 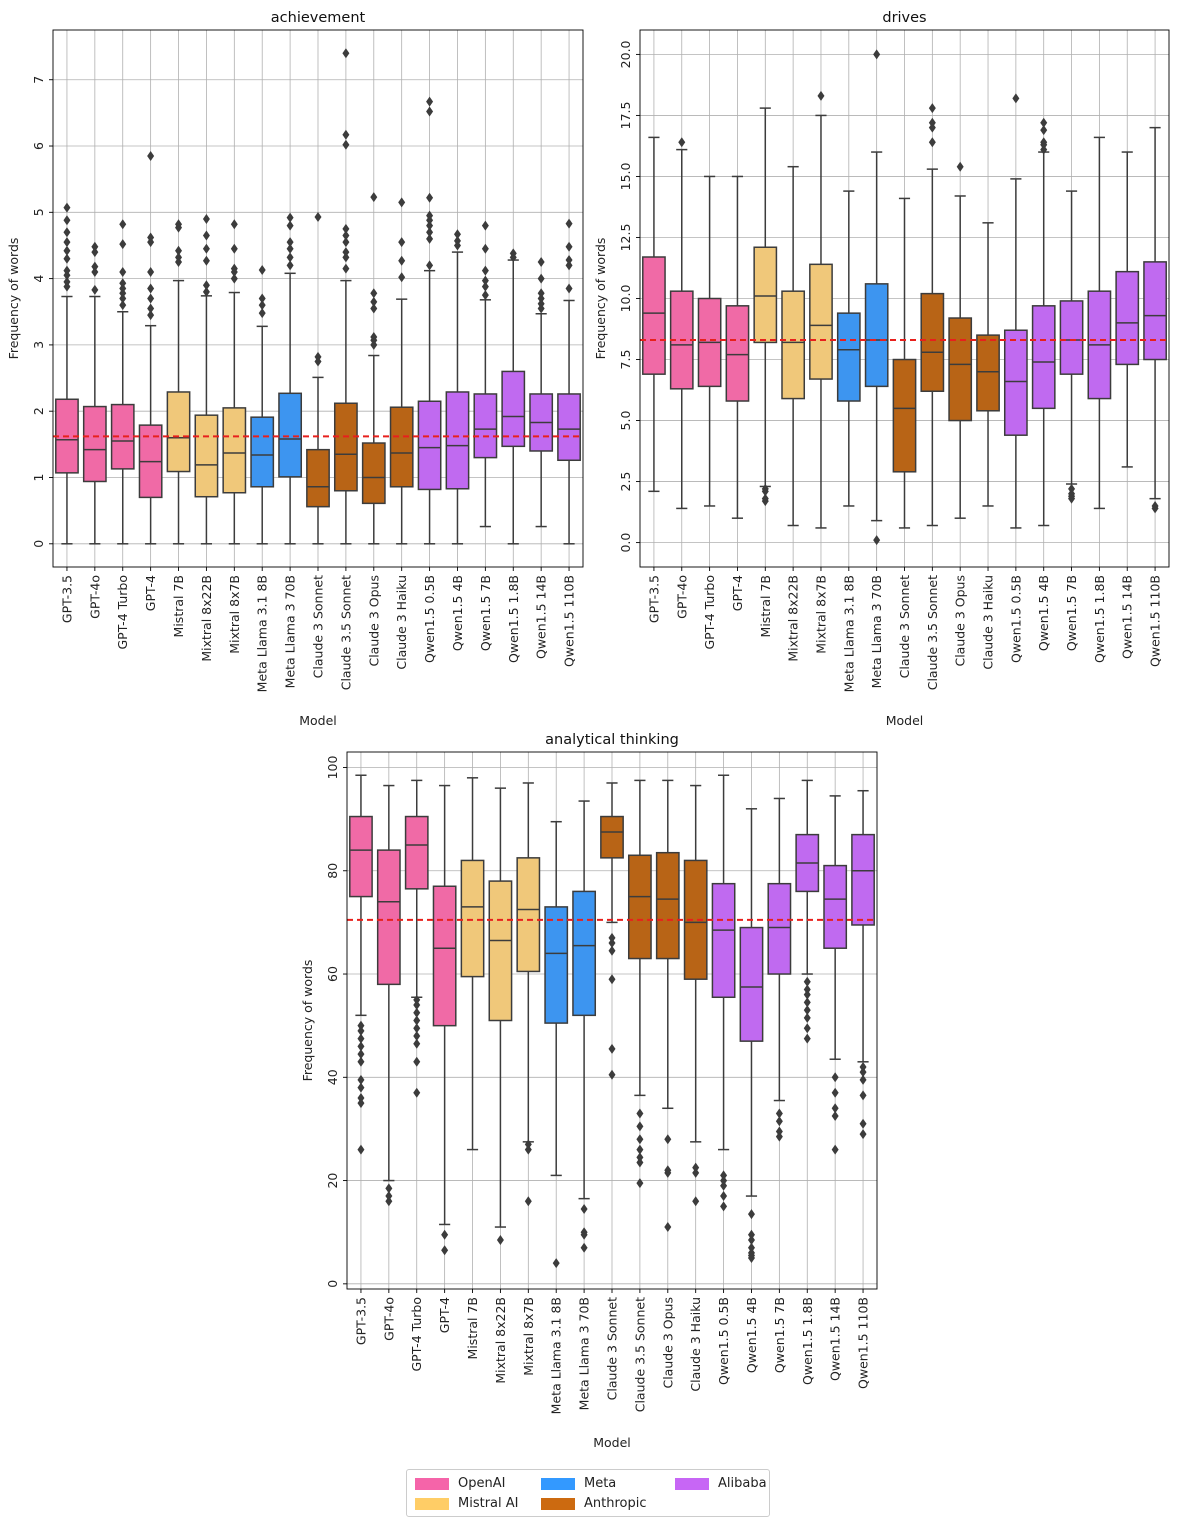 I want to click on box-qwen1-5-110b, so click(x=1155, y=320).